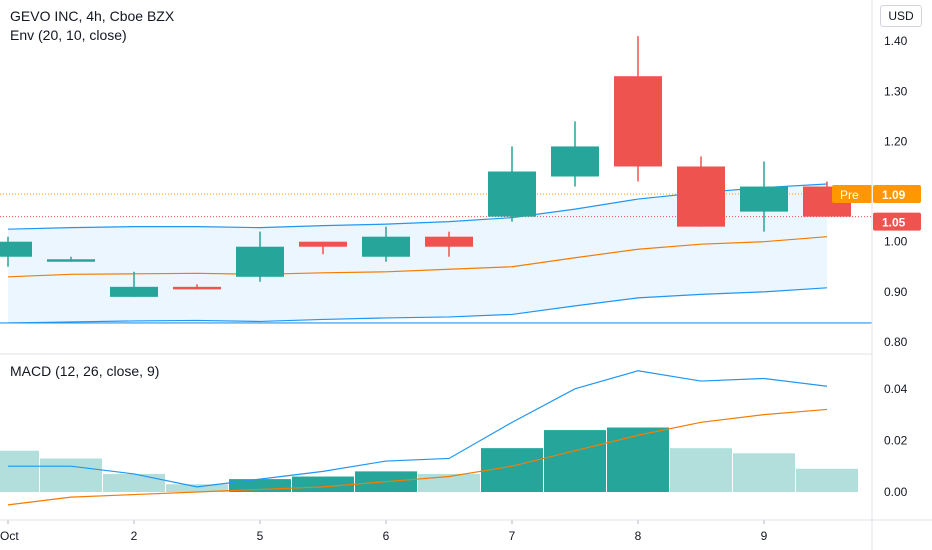 The height and width of the screenshot is (550, 932). What do you see at coordinates (896, 41) in the screenshot?
I see `price-axis-tick-label: 1.40` at bounding box center [896, 41].